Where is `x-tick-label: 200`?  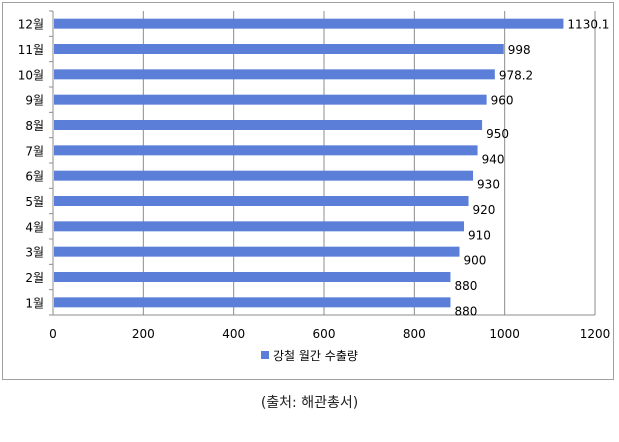 x-tick-label: 200 is located at coordinates (143, 334).